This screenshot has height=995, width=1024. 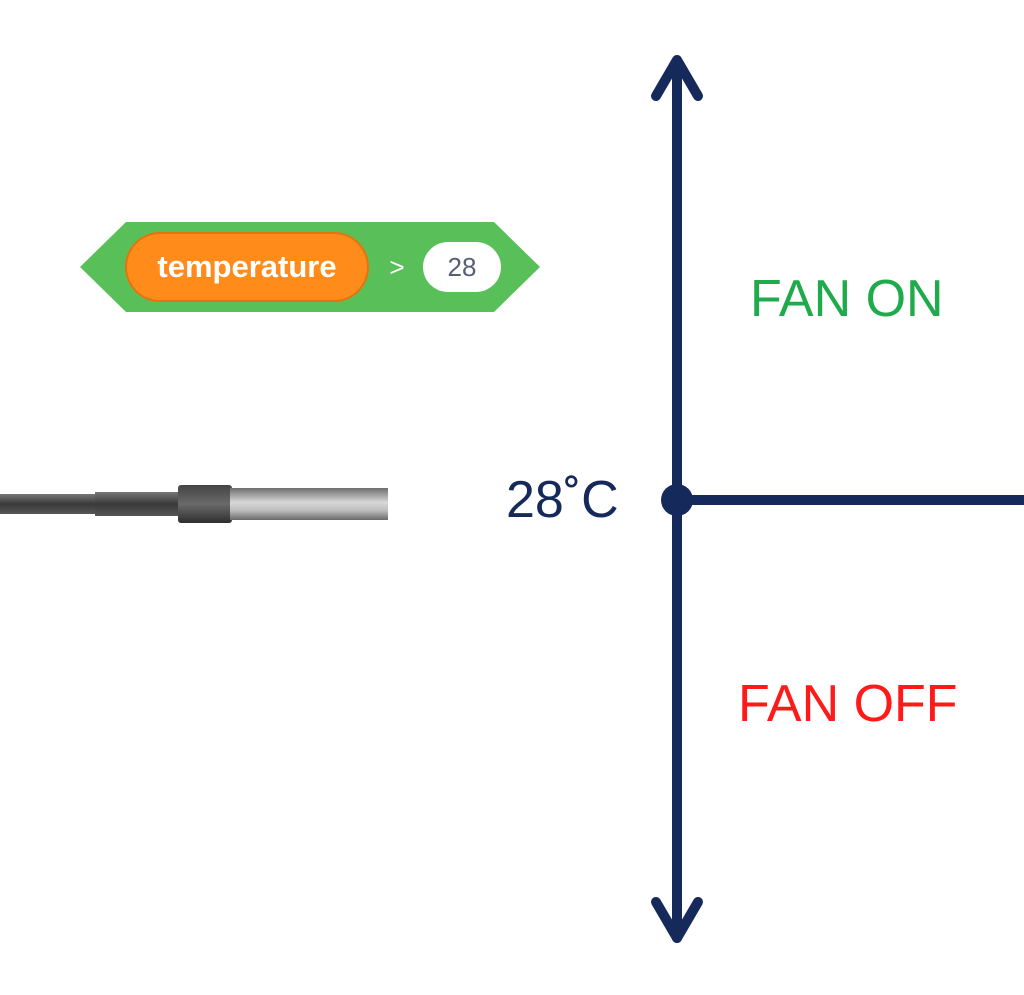 What do you see at coordinates (205, 504) in the screenshot?
I see `probe-collar` at bounding box center [205, 504].